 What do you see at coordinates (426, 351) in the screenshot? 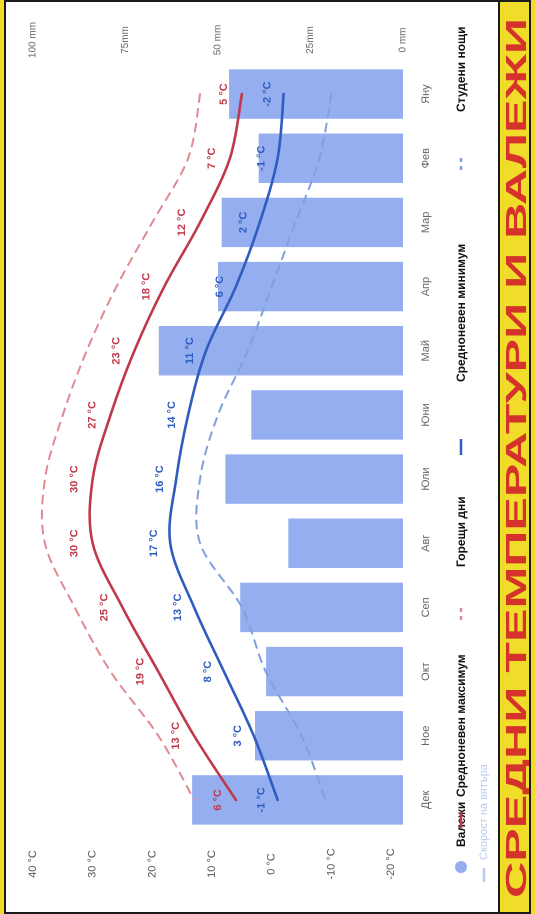
I see `month-label: Май` at bounding box center [426, 351].